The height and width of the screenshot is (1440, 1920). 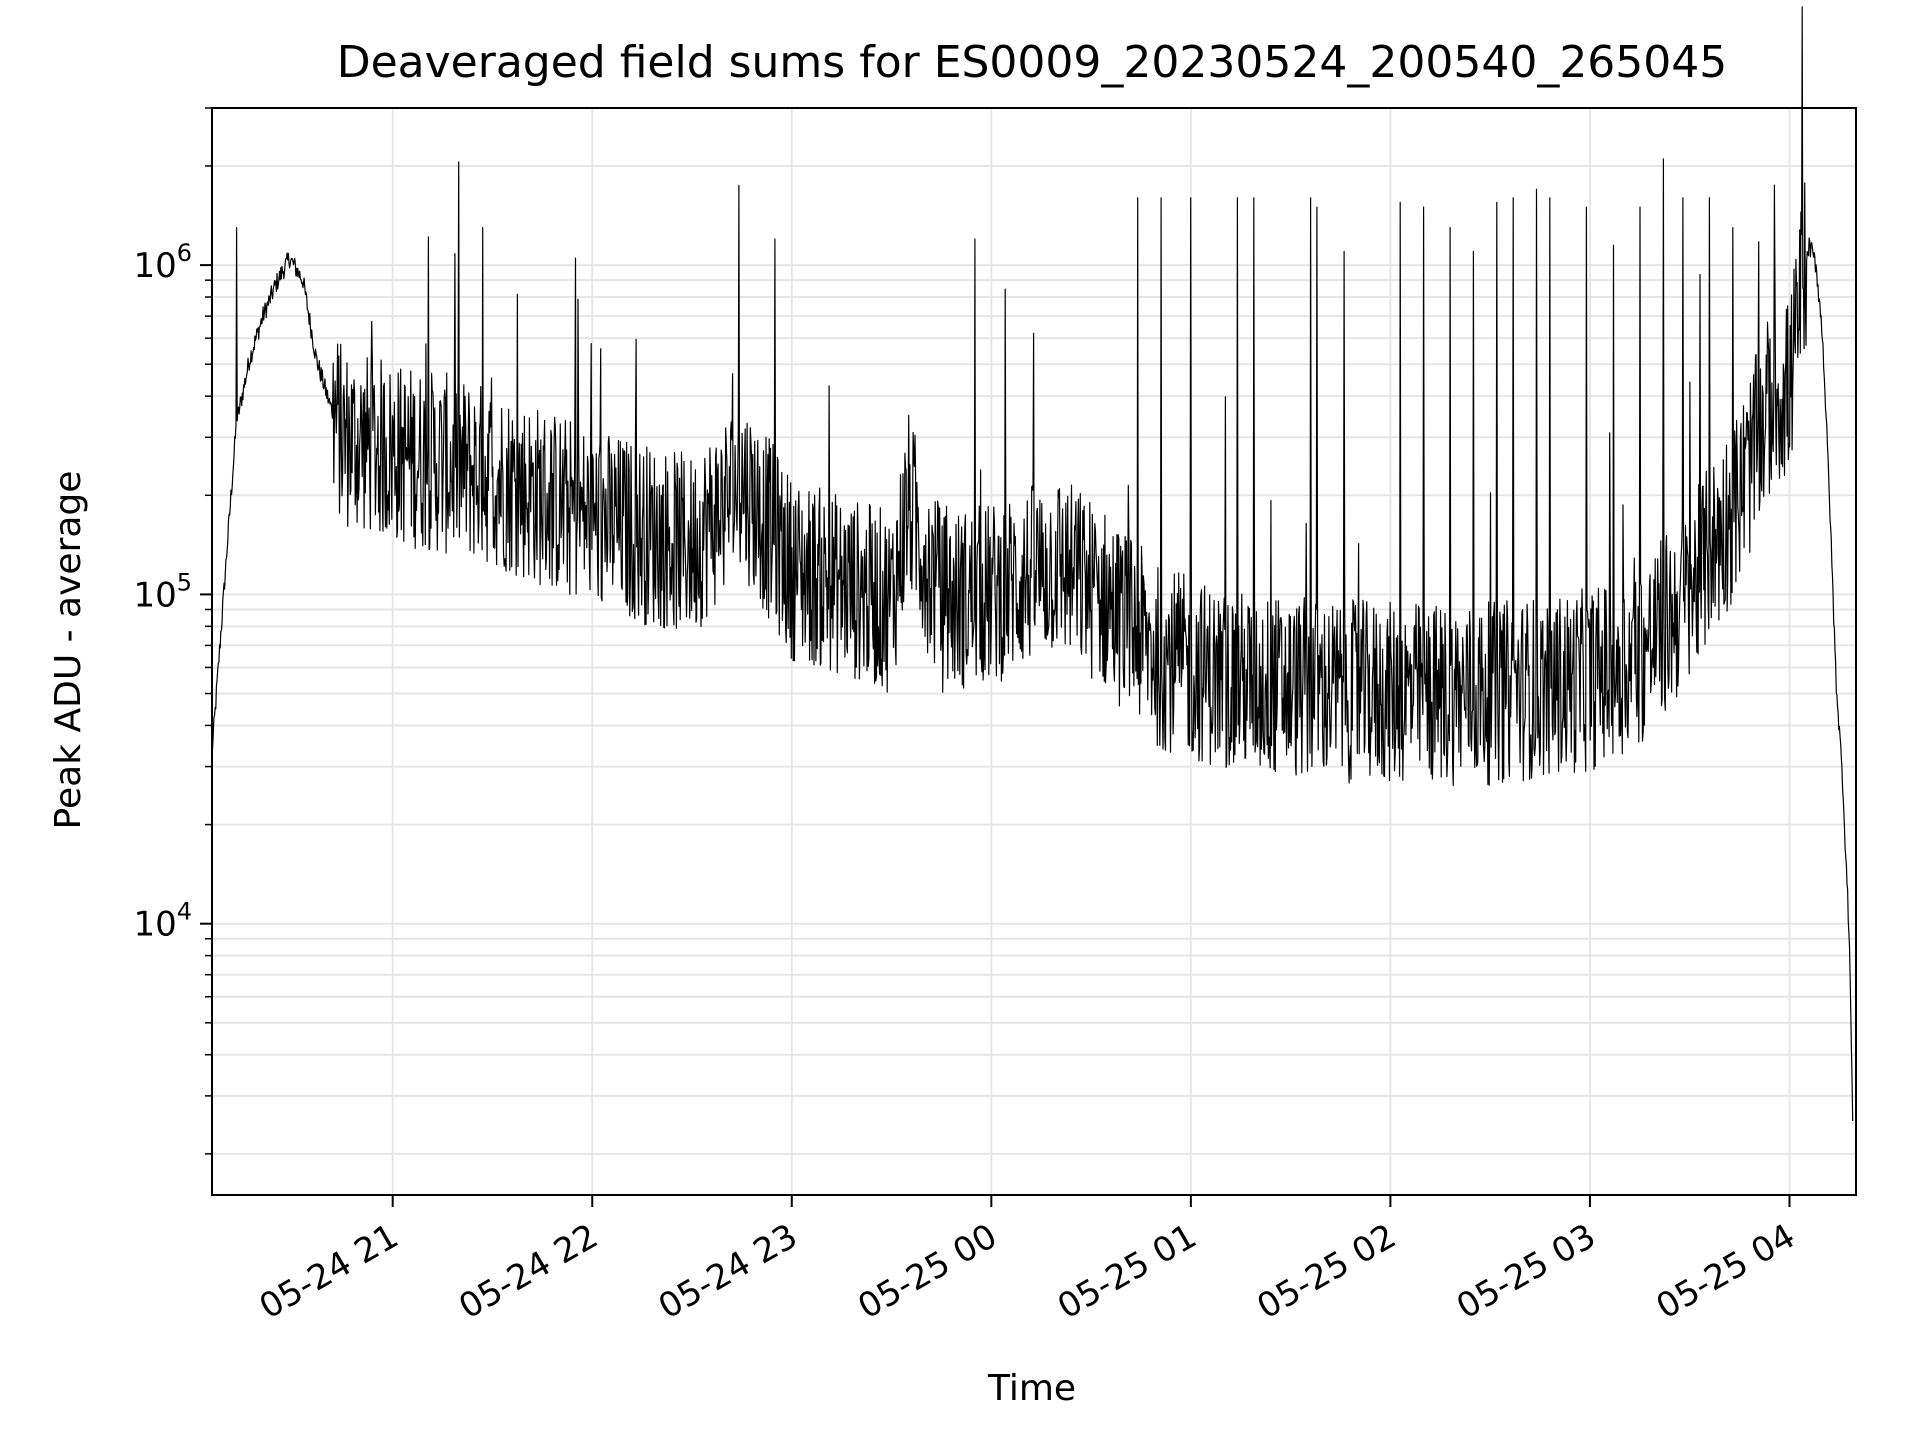 I want to click on y-tick-label: 10⁶, so click(x=162, y=262).